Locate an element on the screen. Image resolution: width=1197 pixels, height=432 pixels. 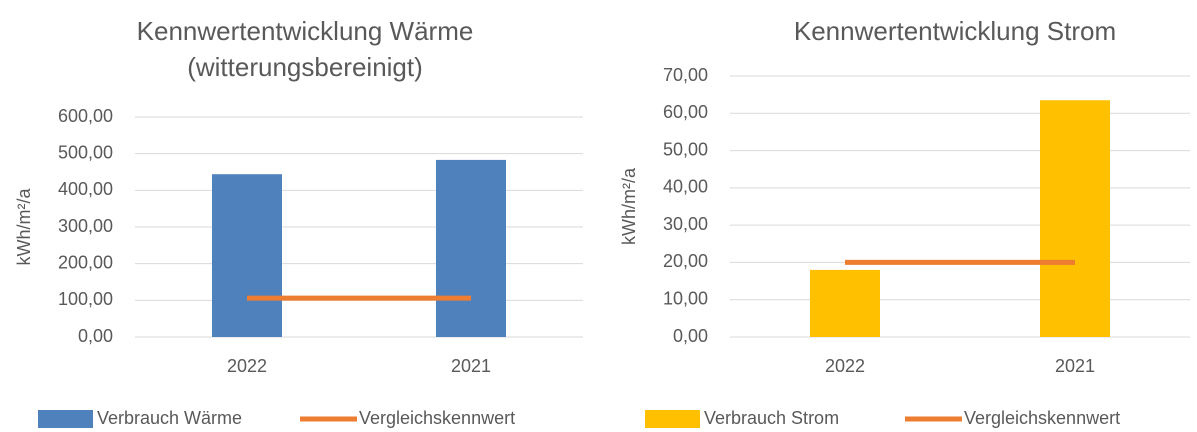
chart-title: Kennwertentwicklung Wärme is located at coordinates (305, 31).